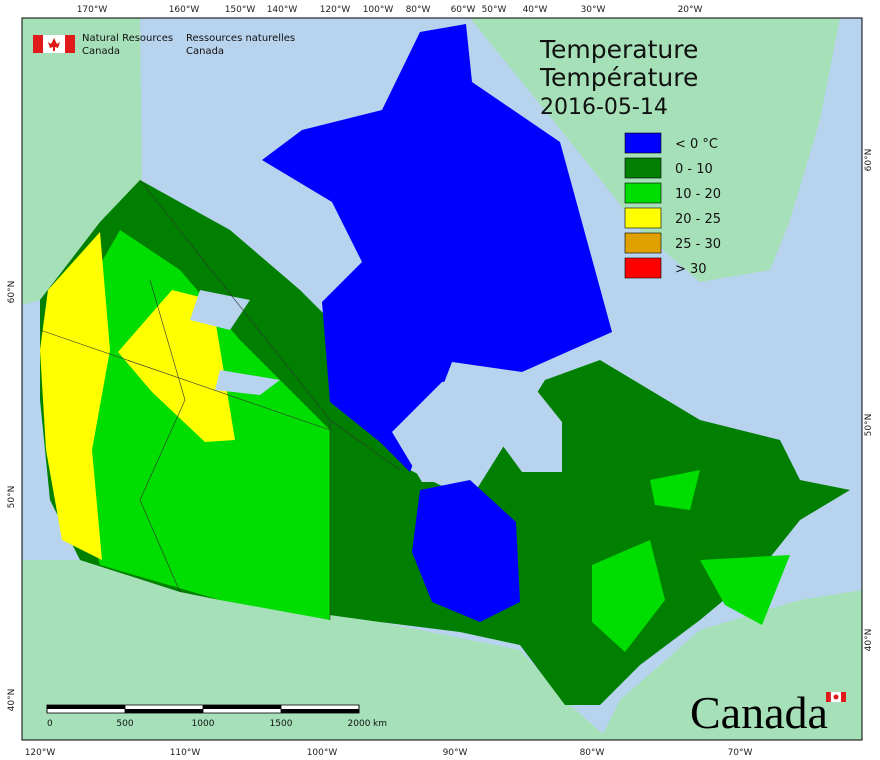 This screenshot has width=880, height=760. What do you see at coordinates (75, 396) in the screenshot?
I see `region-20-25-bc` at bounding box center [75, 396].